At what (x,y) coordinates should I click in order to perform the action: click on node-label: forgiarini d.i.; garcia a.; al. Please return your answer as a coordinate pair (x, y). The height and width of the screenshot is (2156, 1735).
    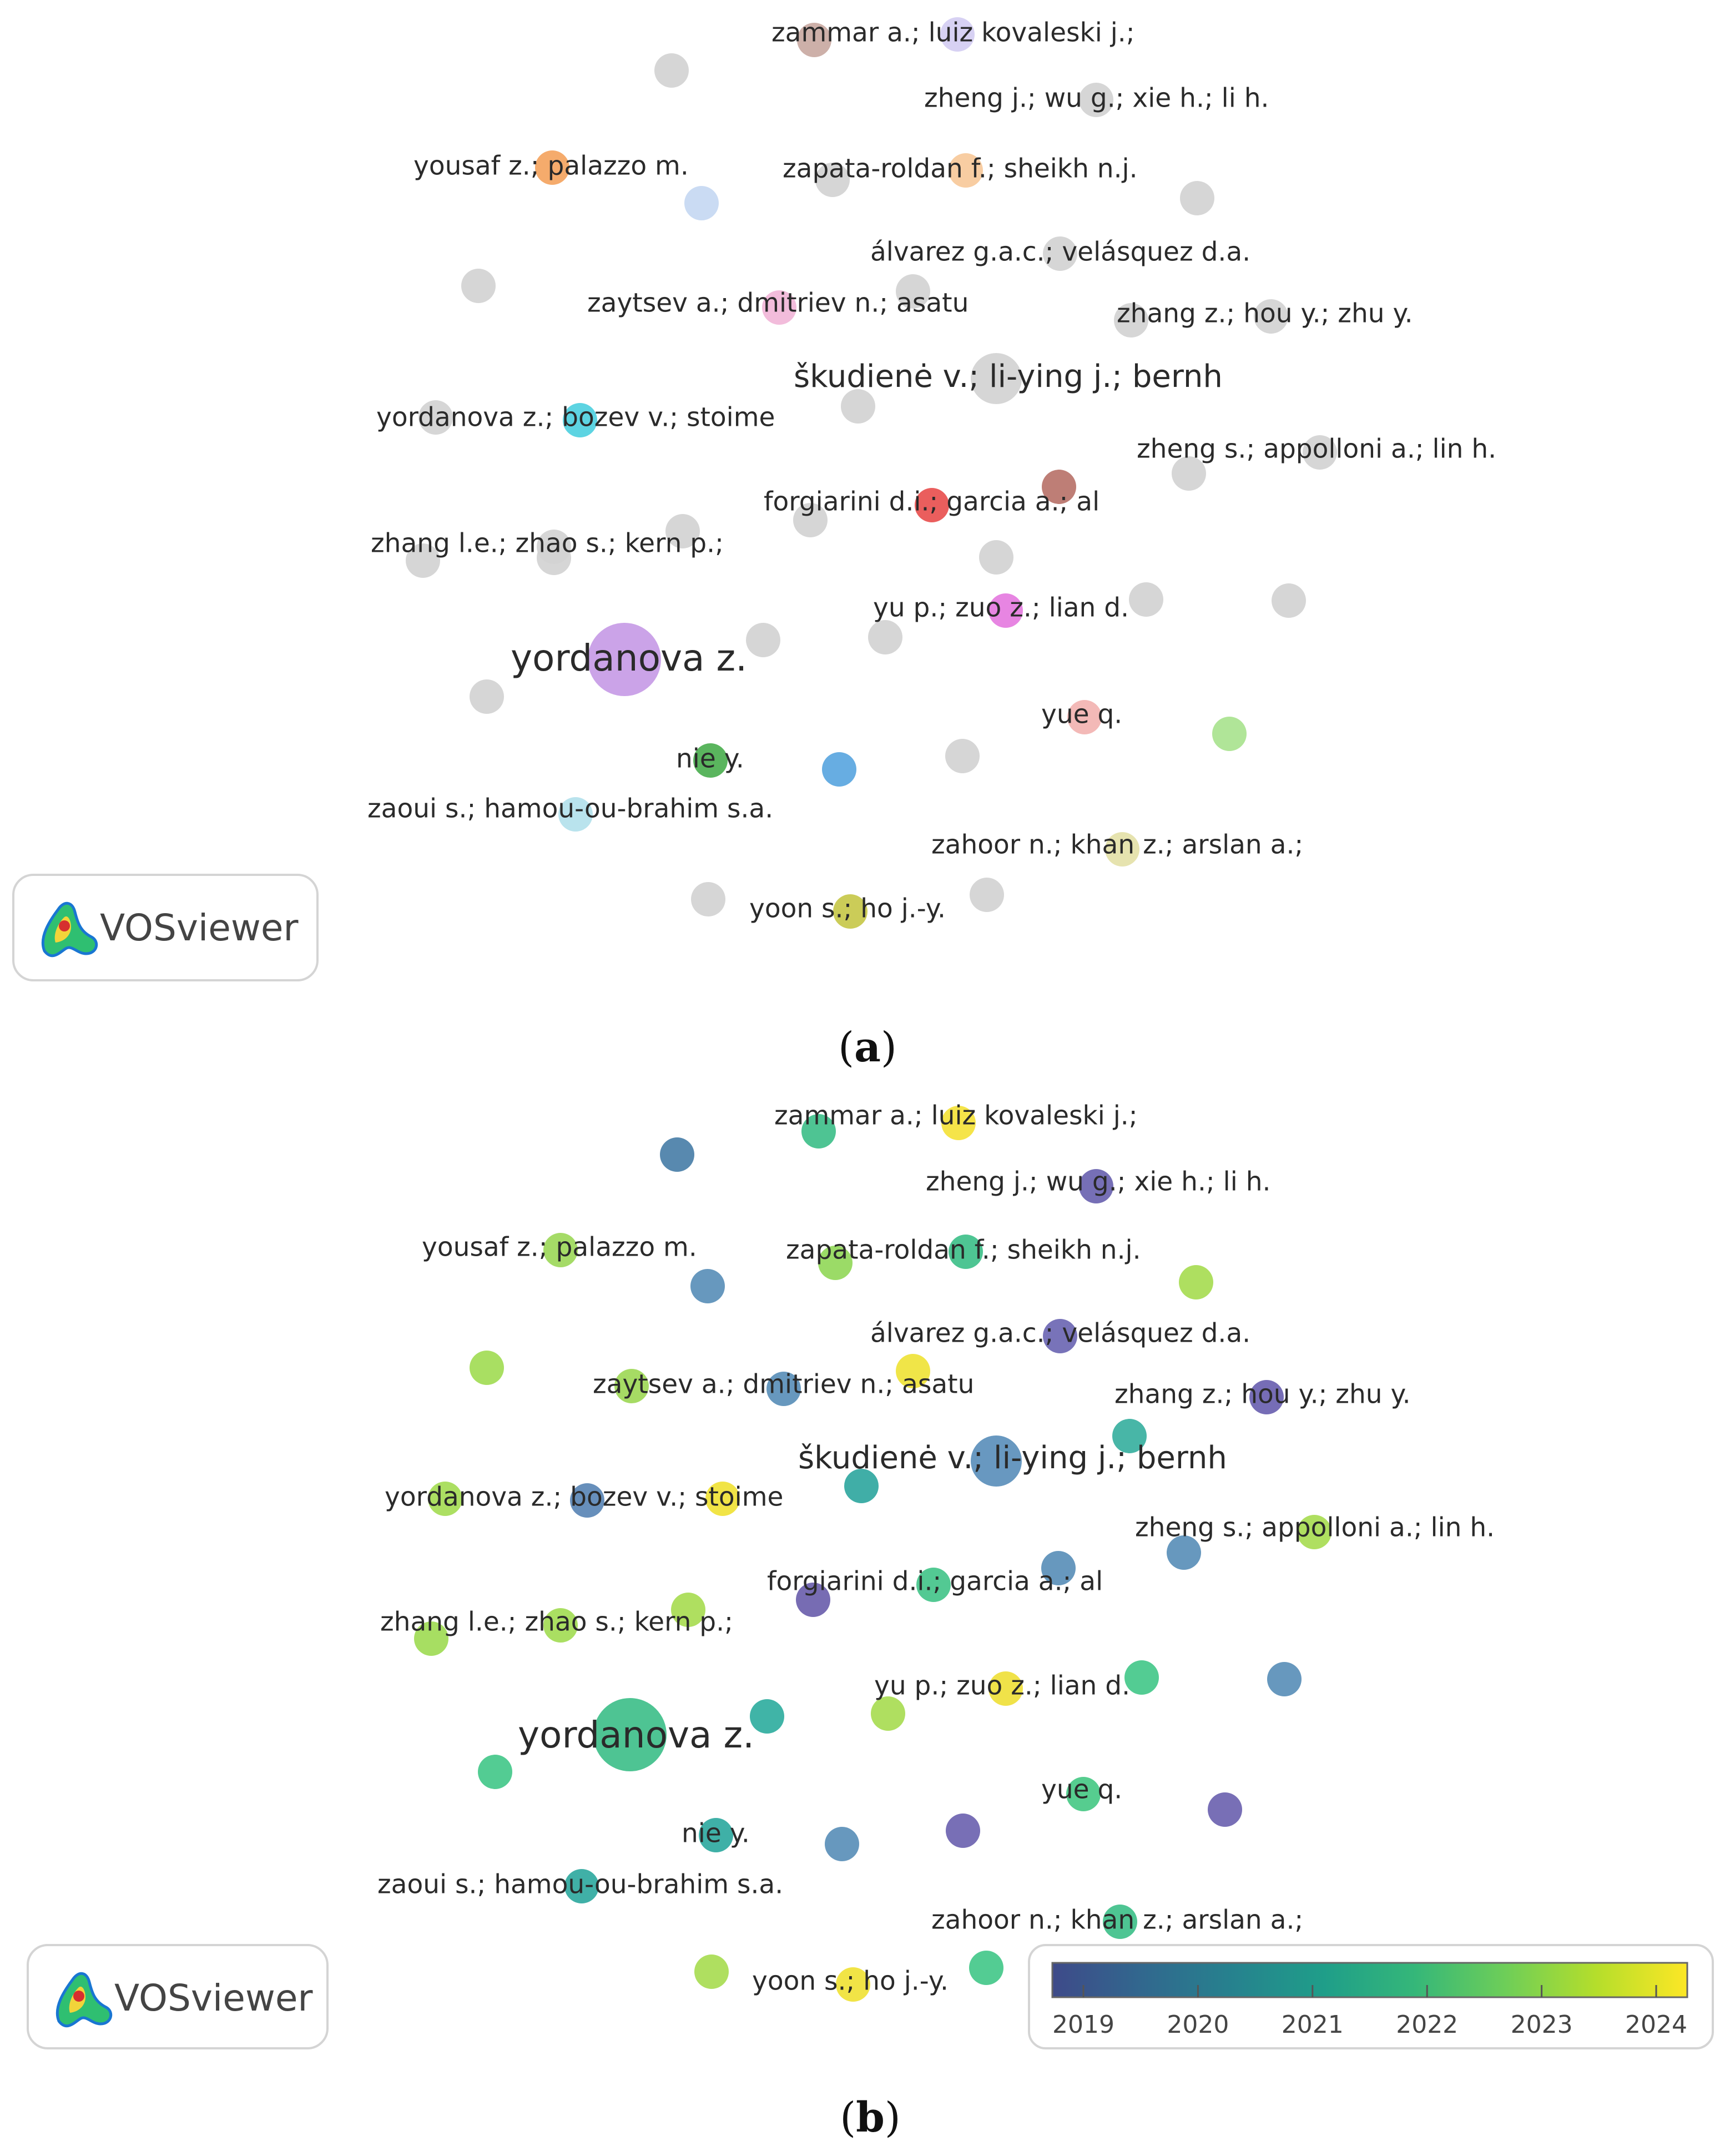
    Looking at the image, I should click on (935, 1581).